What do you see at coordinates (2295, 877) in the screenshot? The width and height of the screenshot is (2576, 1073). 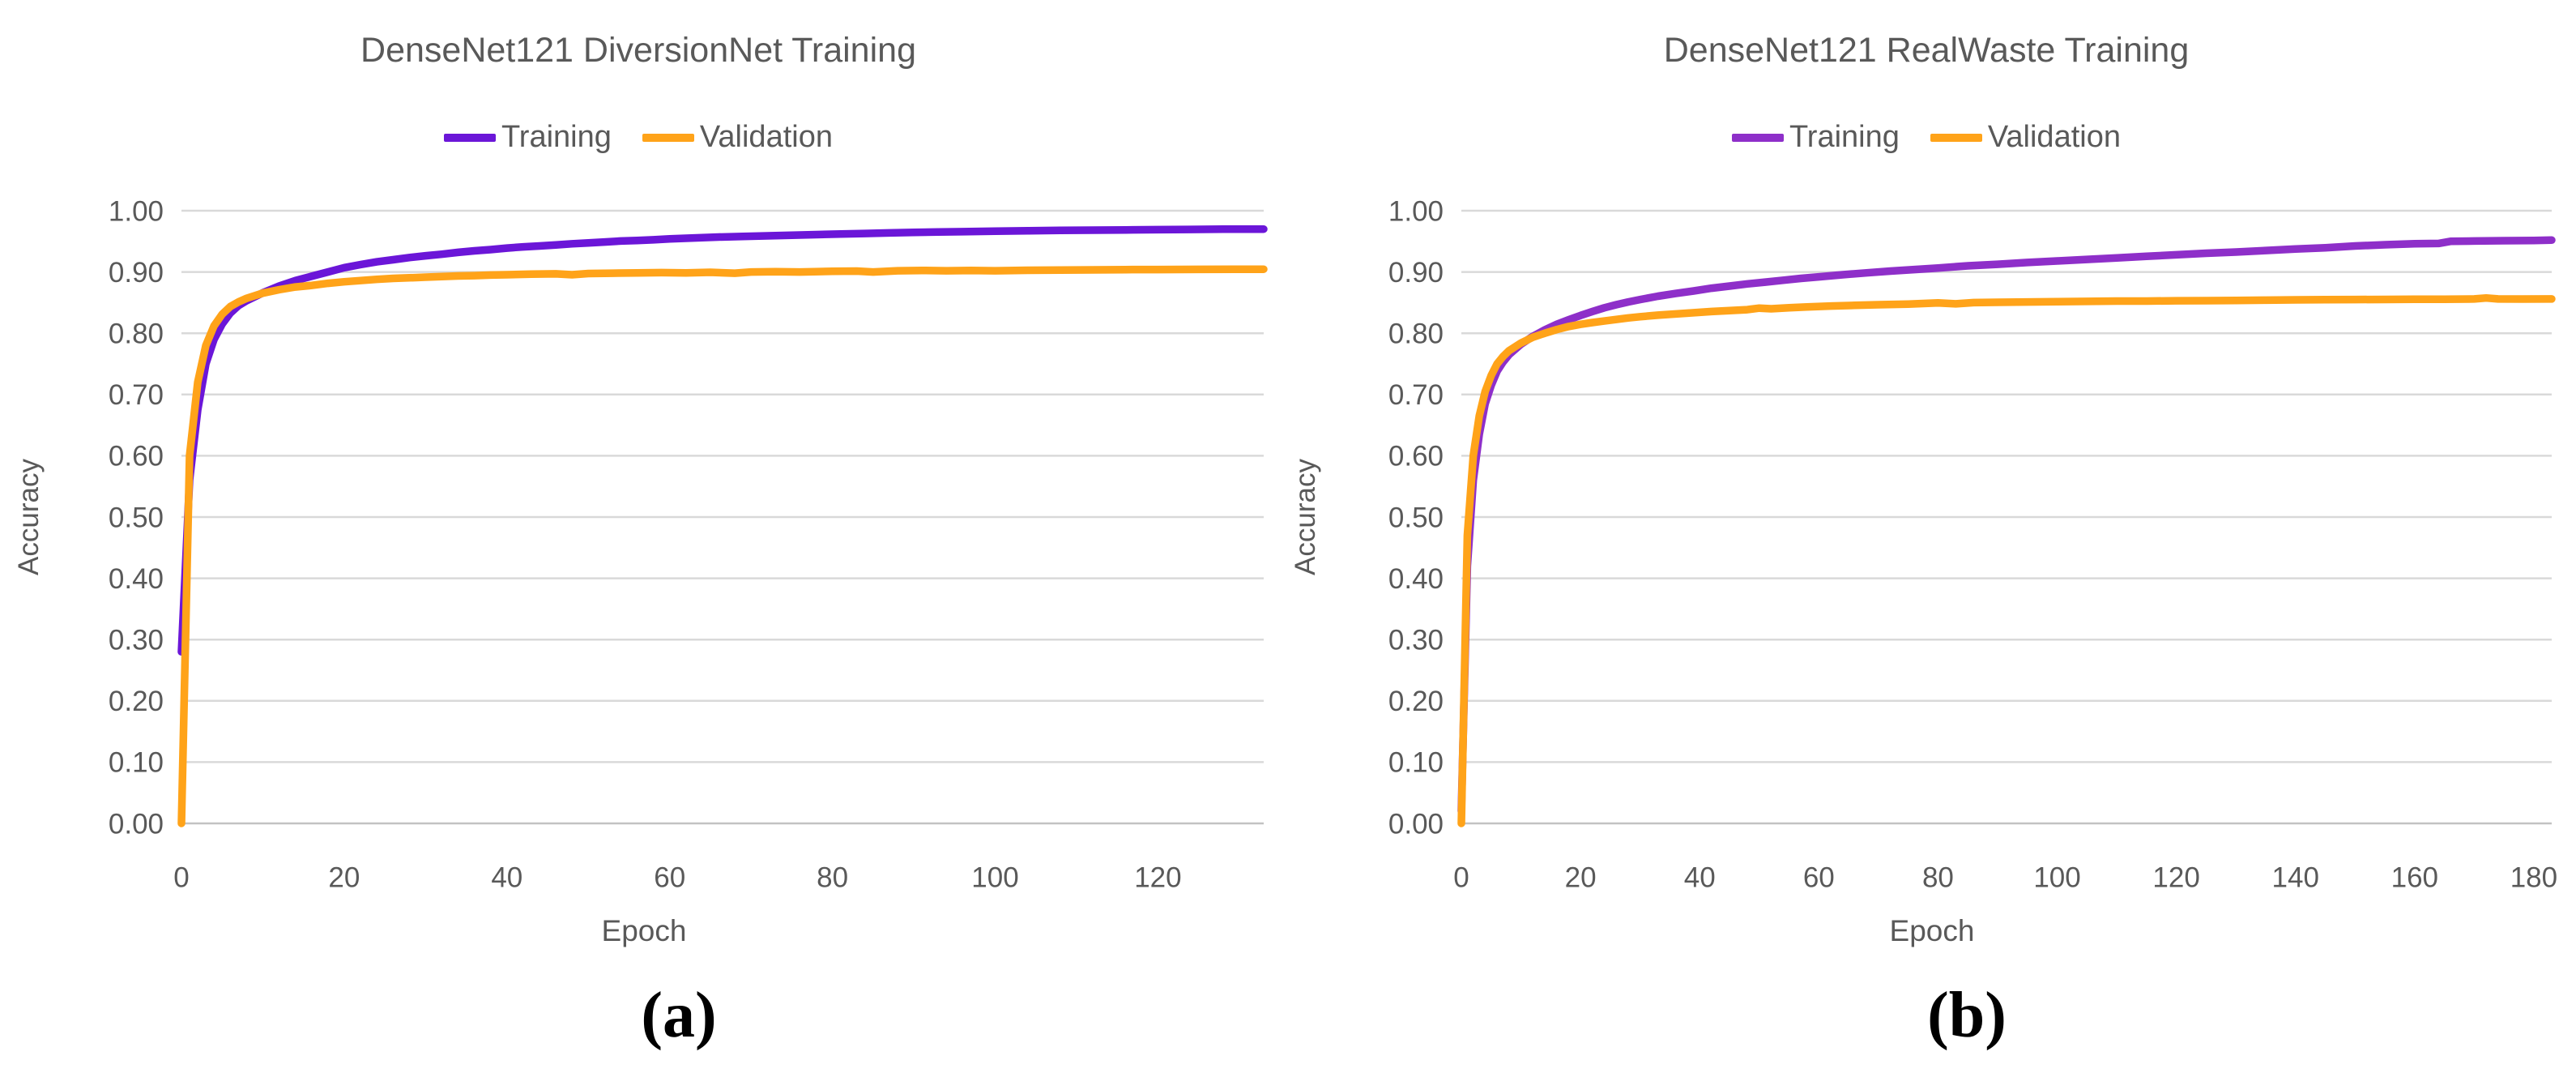 I see `x-tick-label: 140` at bounding box center [2295, 877].